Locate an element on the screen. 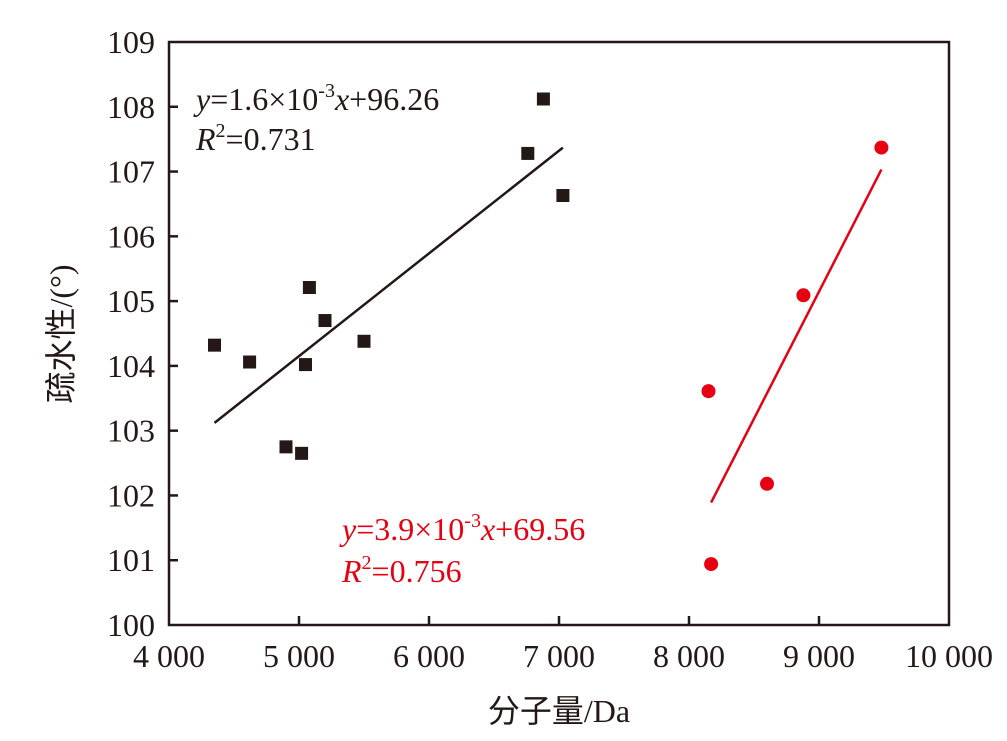  y-tick-label: 107 is located at coordinates (131, 172).